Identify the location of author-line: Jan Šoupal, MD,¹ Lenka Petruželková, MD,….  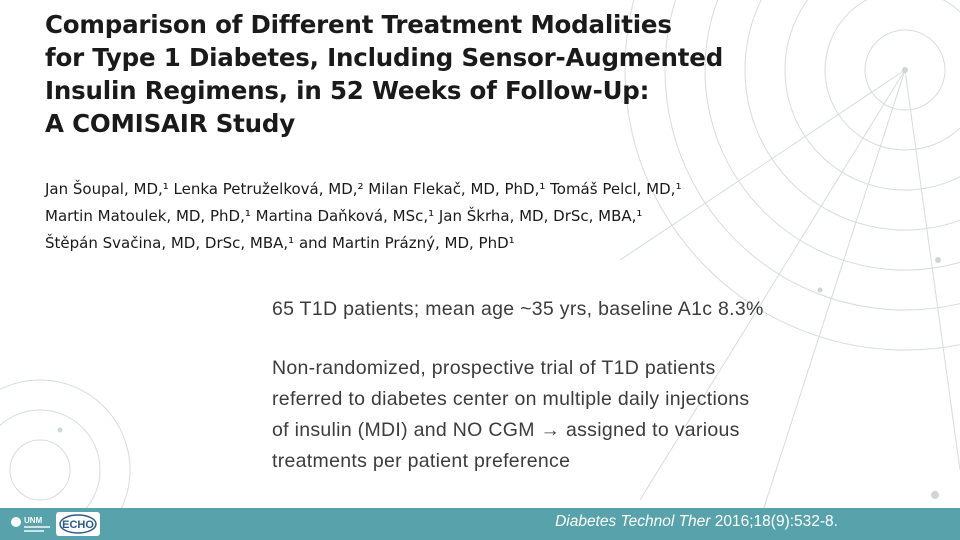
(363, 189).